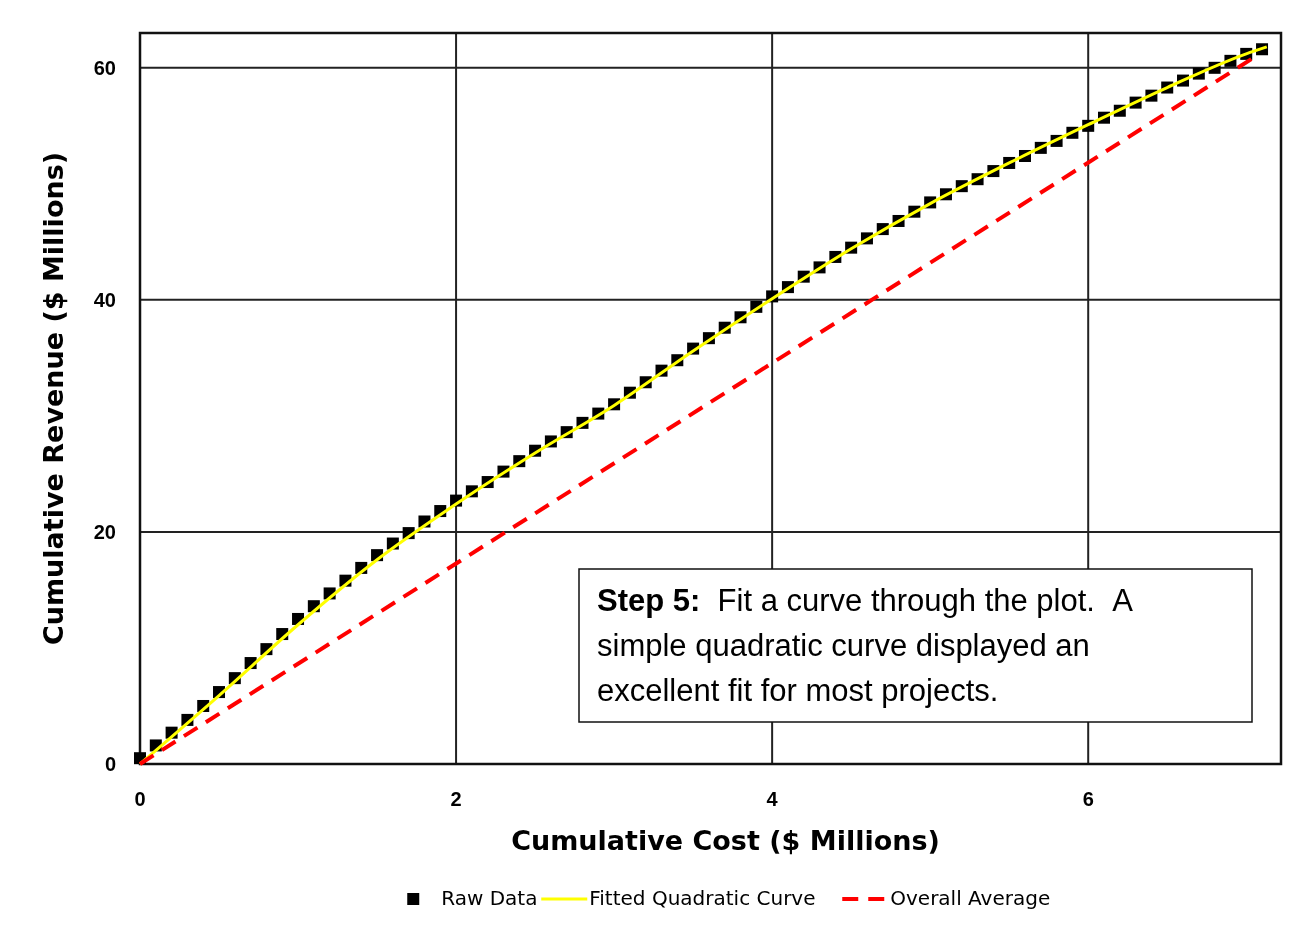  What do you see at coordinates (140, 799) in the screenshot?
I see `x-tick-label: 0` at bounding box center [140, 799].